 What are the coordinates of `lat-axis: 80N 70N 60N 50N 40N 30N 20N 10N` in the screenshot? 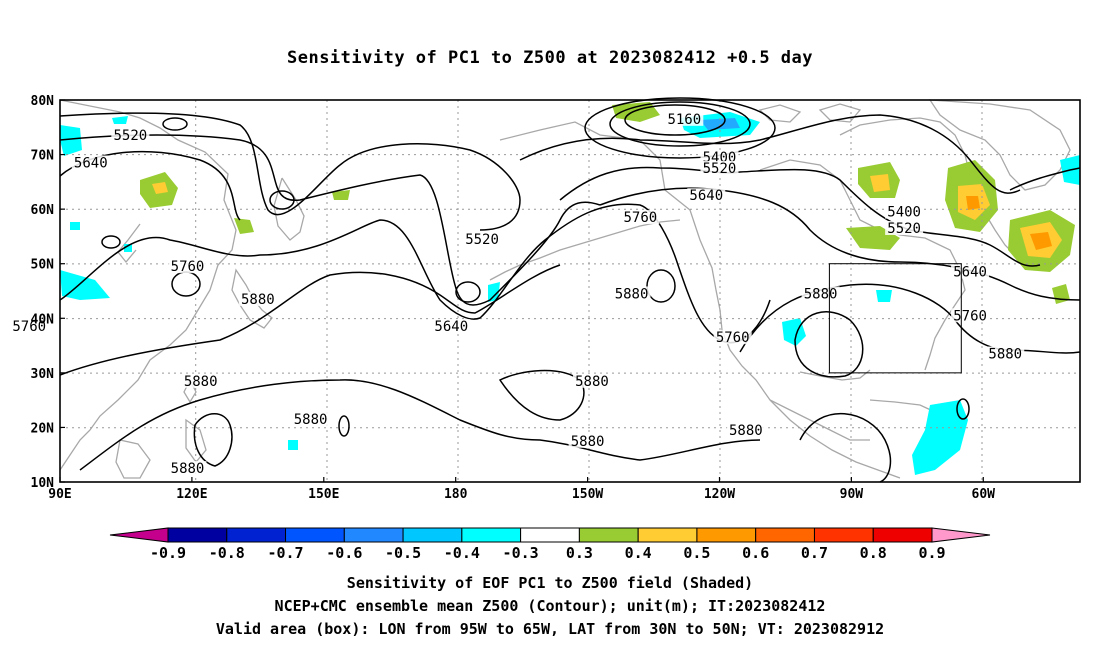 It's located at (48, 292).